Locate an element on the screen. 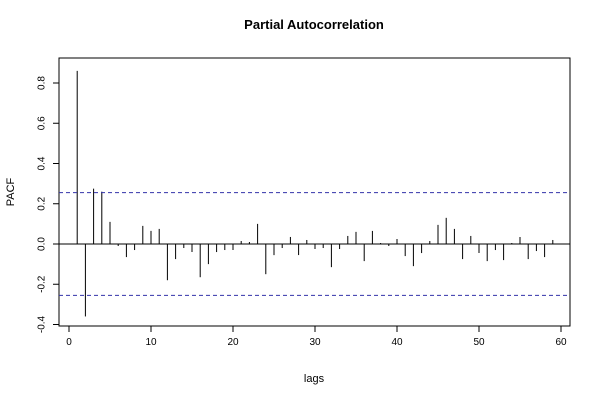 The height and width of the screenshot is (405, 599). y-axis: -0.4 -0.2 0.0 0.2 0.4 0.6 0.8 is located at coordinates (48, 204).